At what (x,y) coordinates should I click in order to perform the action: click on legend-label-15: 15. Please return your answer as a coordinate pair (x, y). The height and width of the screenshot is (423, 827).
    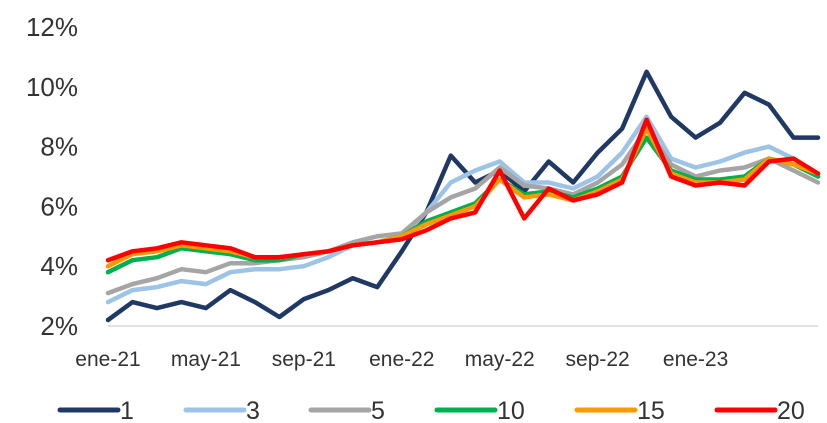
    Looking at the image, I should click on (651, 410).